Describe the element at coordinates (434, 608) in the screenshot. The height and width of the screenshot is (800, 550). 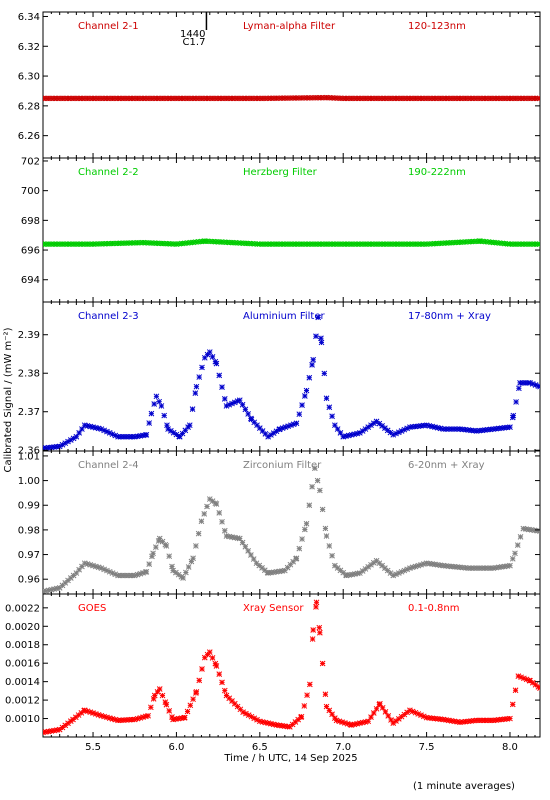
I see `band-label: 0.1-0.8nm` at that location.